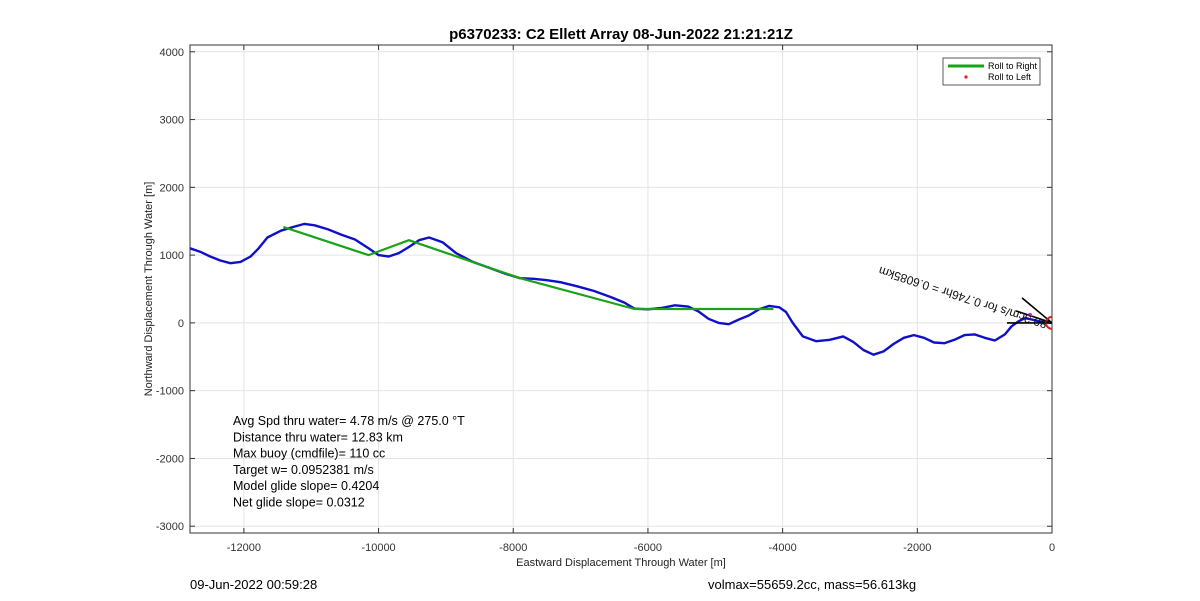 The image size is (1200, 601). I want to click on footer-volmax-mass: volmax=55659.2cc, mass=56.613kg, so click(812, 584).